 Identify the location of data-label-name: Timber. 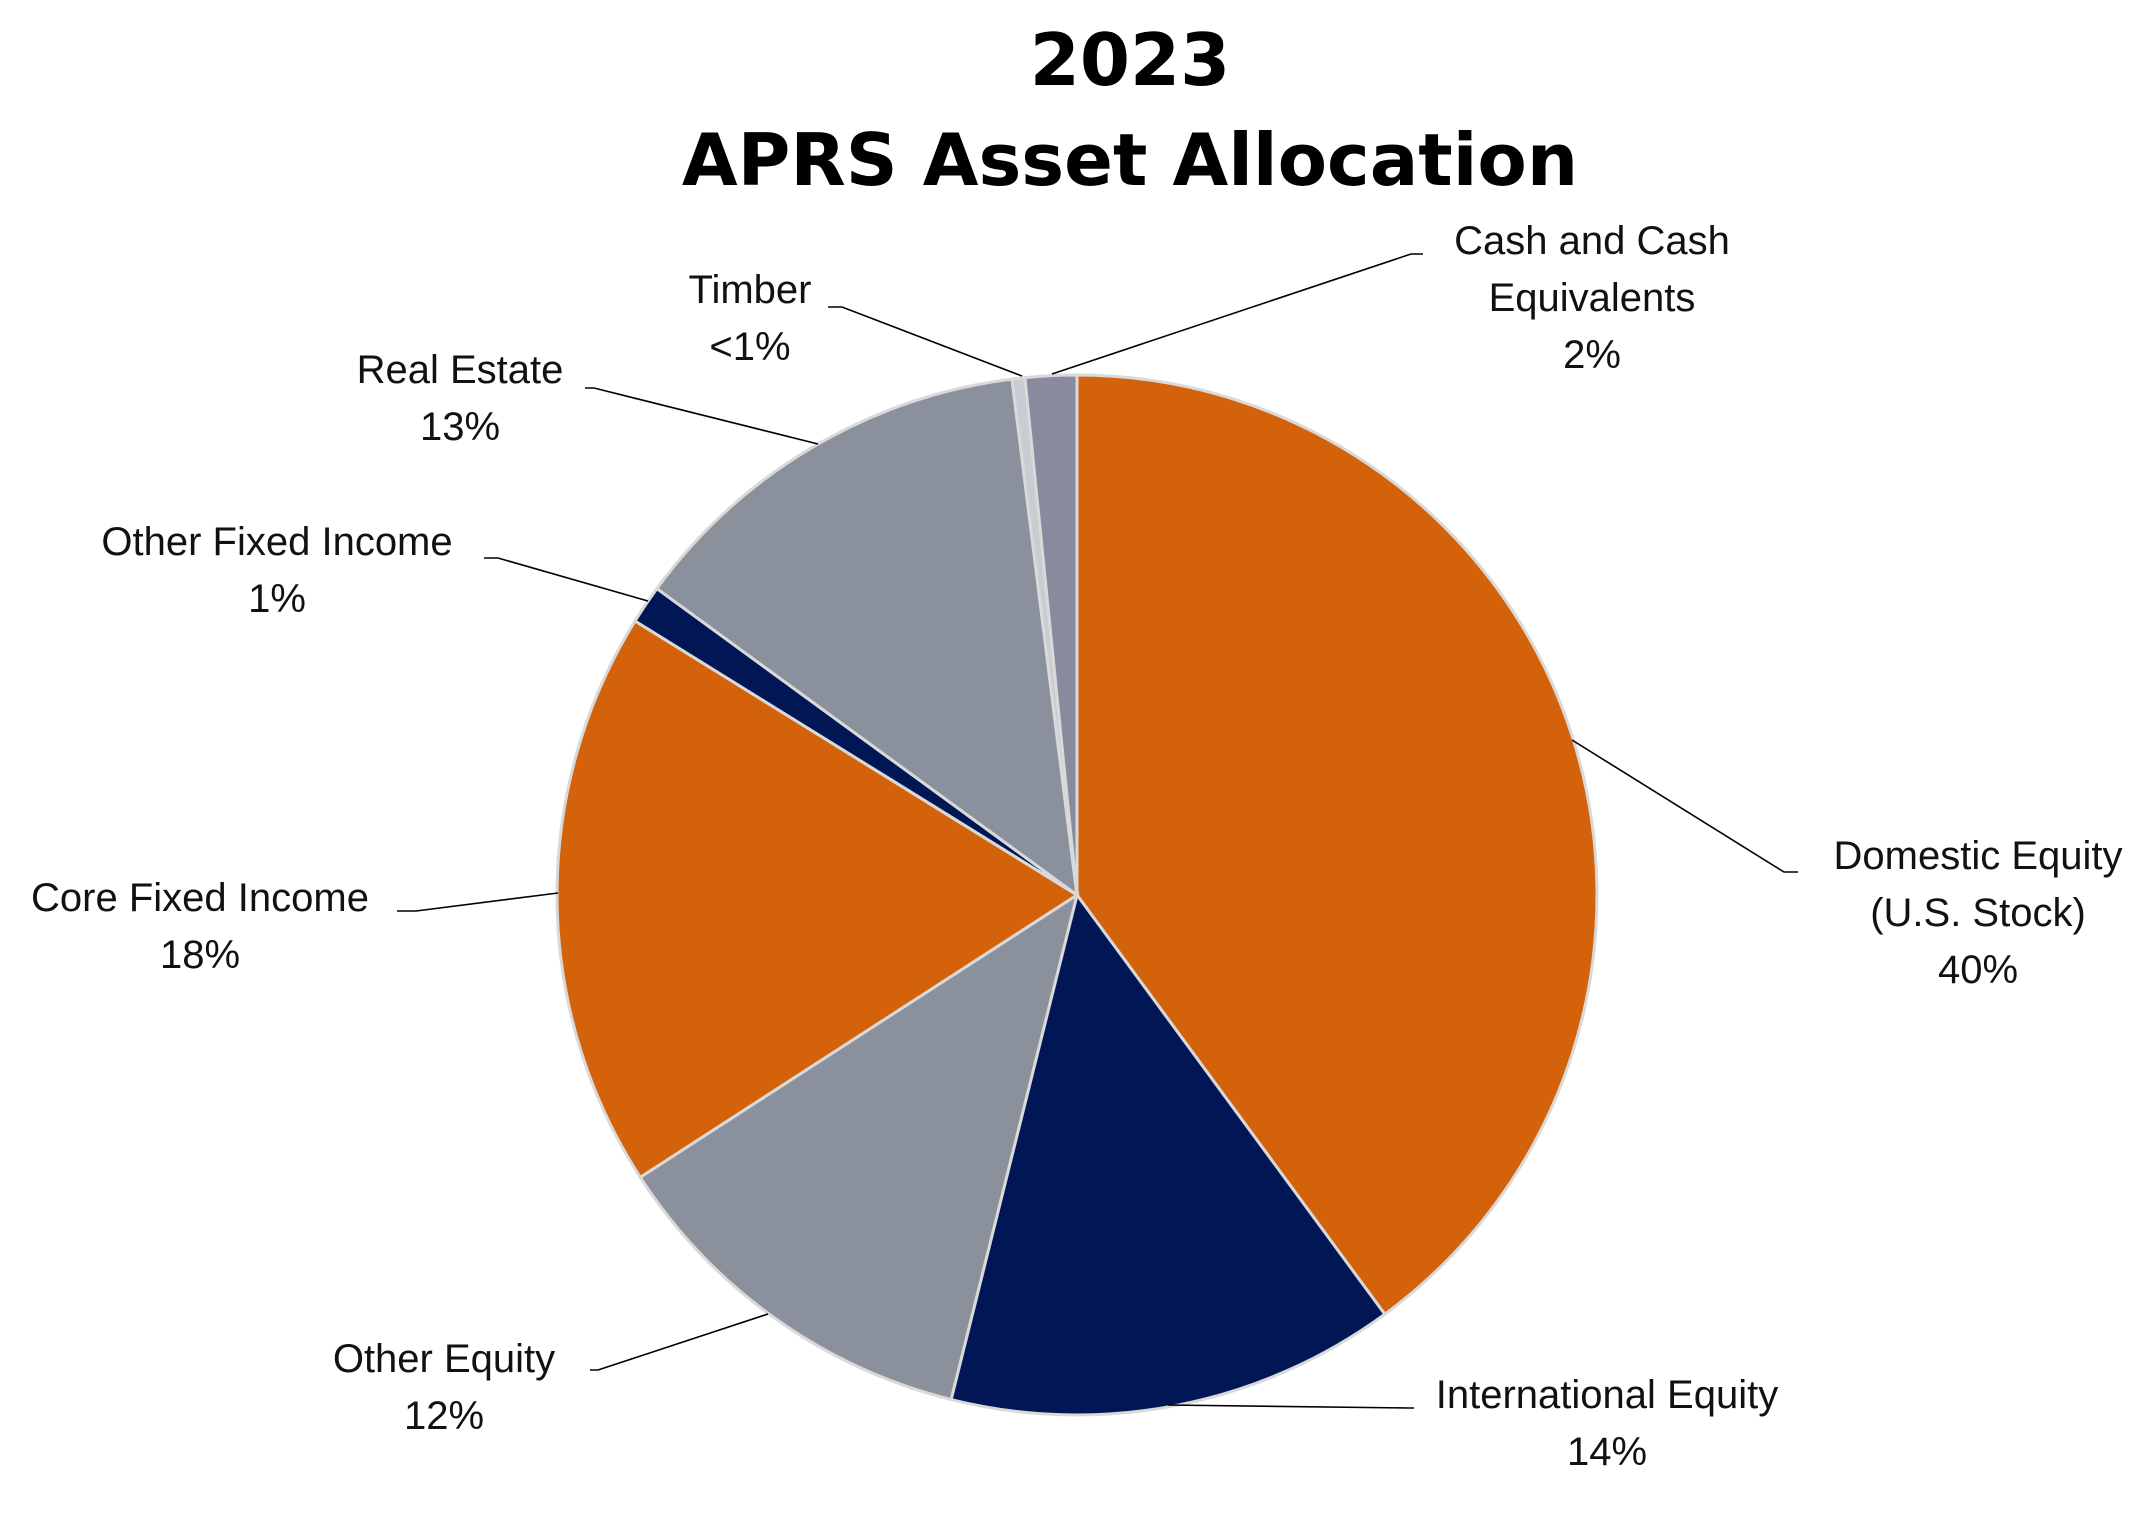
(750, 290).